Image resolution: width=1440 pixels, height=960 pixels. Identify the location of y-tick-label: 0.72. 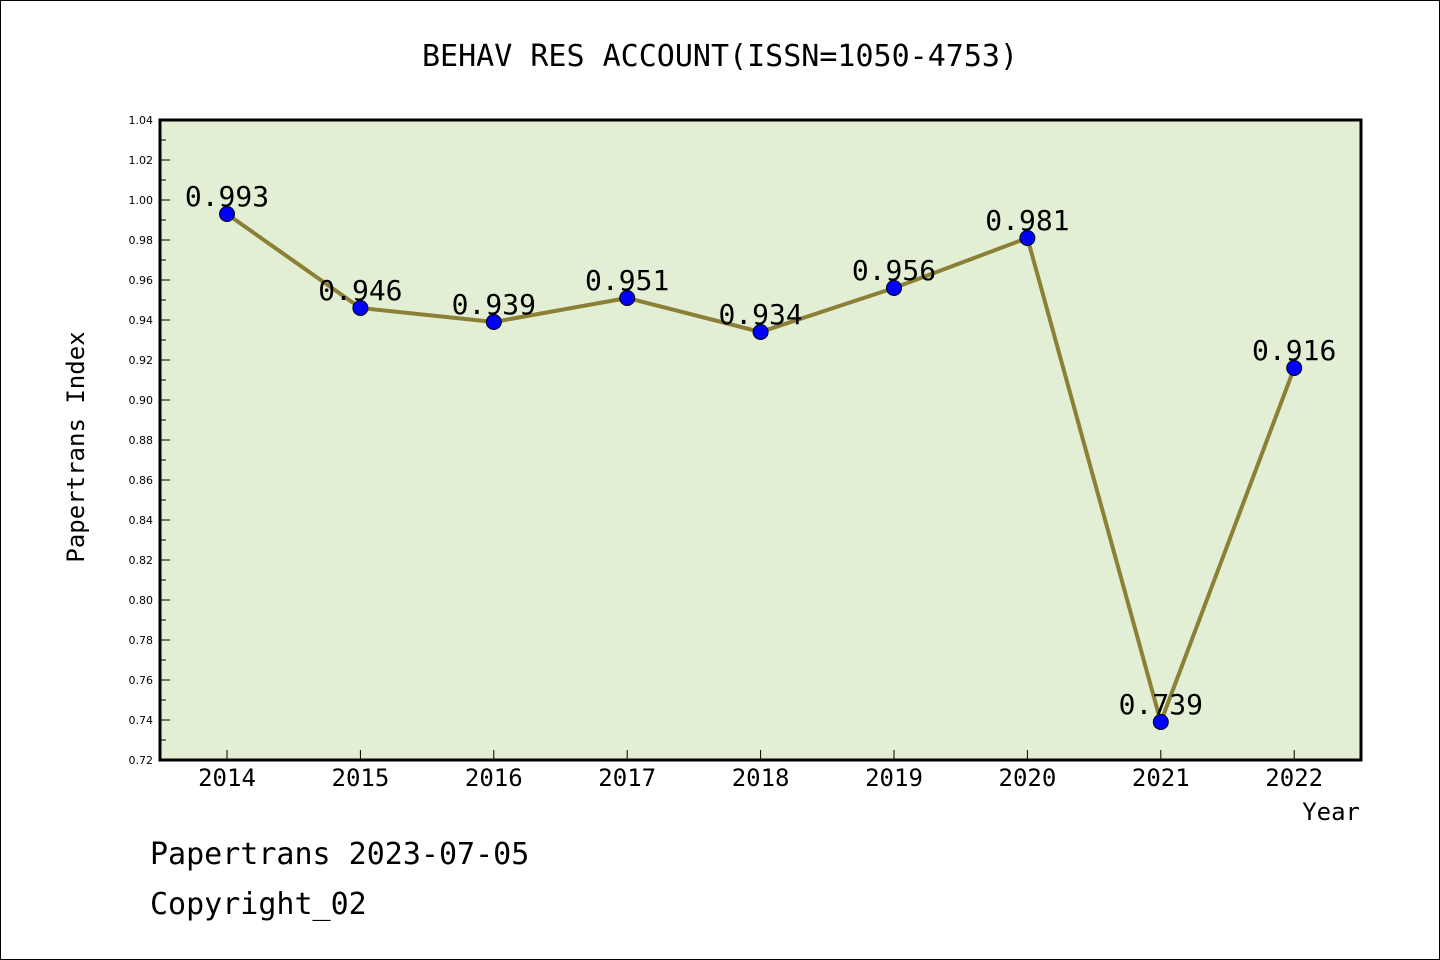
(141, 760).